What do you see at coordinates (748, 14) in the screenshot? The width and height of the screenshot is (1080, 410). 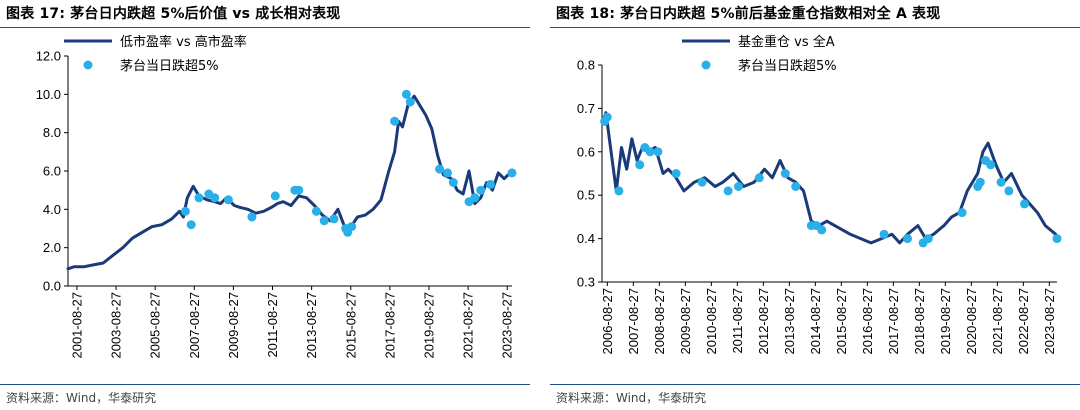 I see `chart-title: 图表 18: 茅台日内跌超 5%前后基金重仓指数相对全 A 表现` at bounding box center [748, 14].